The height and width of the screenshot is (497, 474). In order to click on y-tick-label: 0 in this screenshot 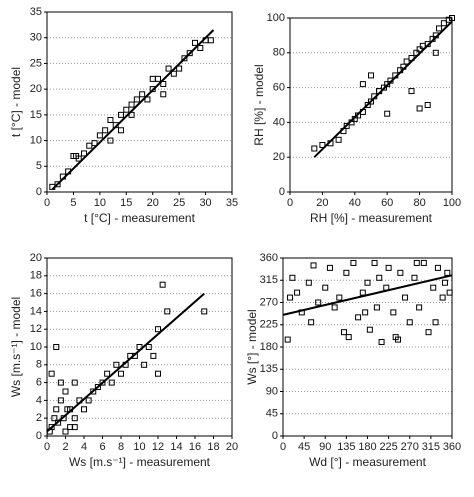, I will do `click(39, 192)`.